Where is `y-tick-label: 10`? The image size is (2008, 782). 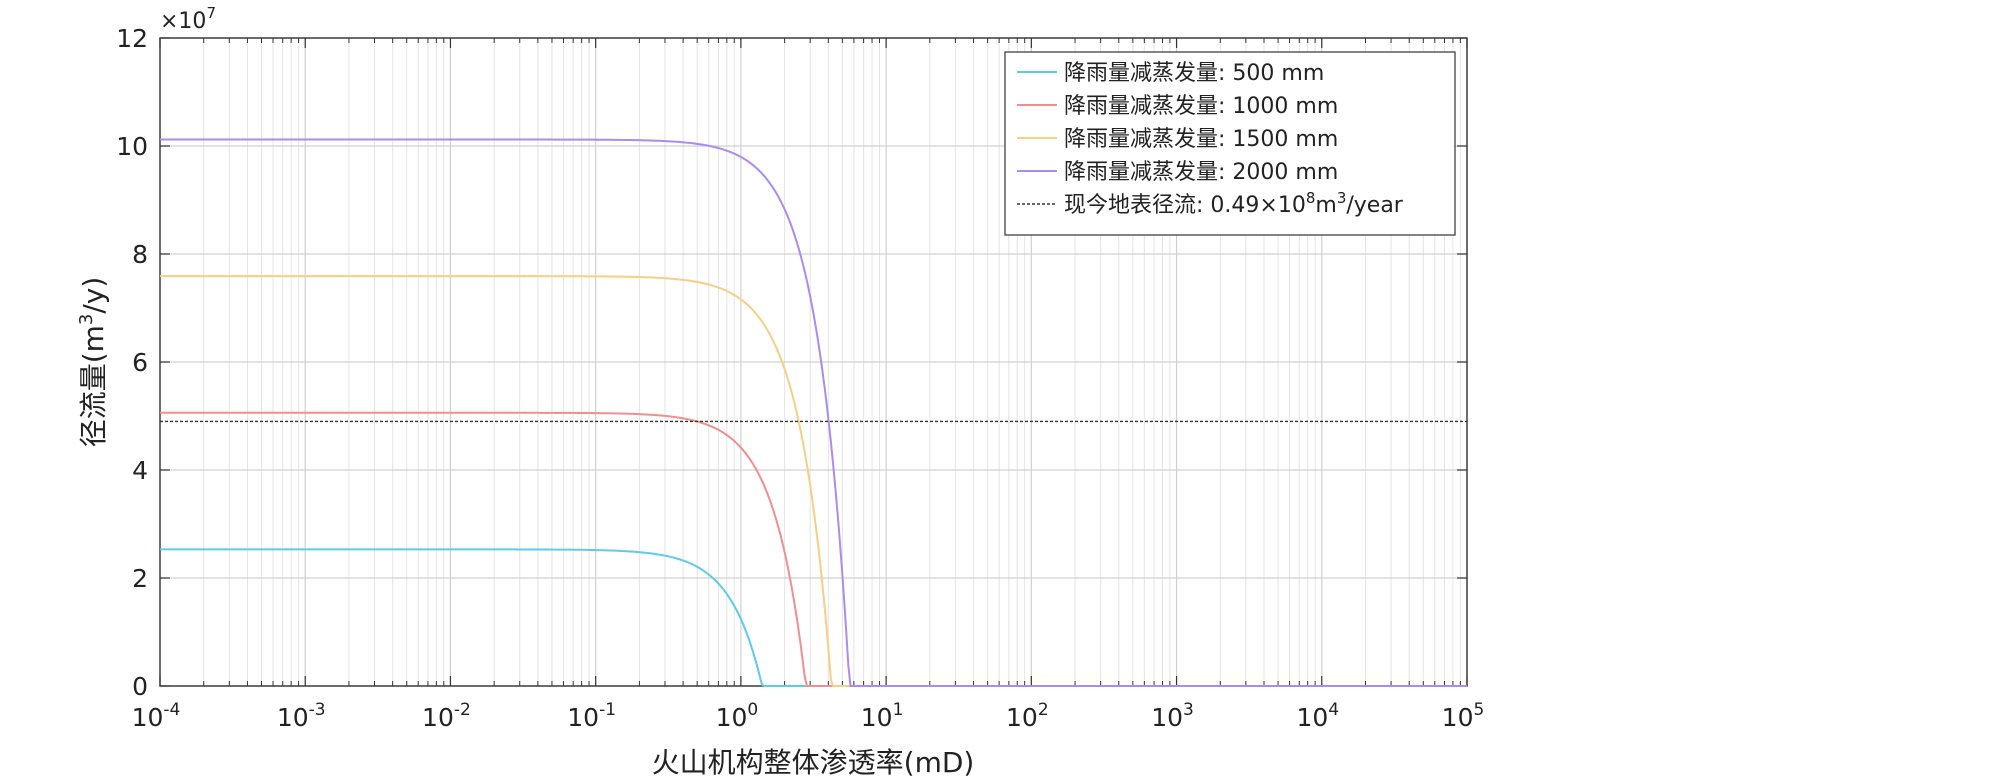
y-tick-label: 10 is located at coordinates (132, 146).